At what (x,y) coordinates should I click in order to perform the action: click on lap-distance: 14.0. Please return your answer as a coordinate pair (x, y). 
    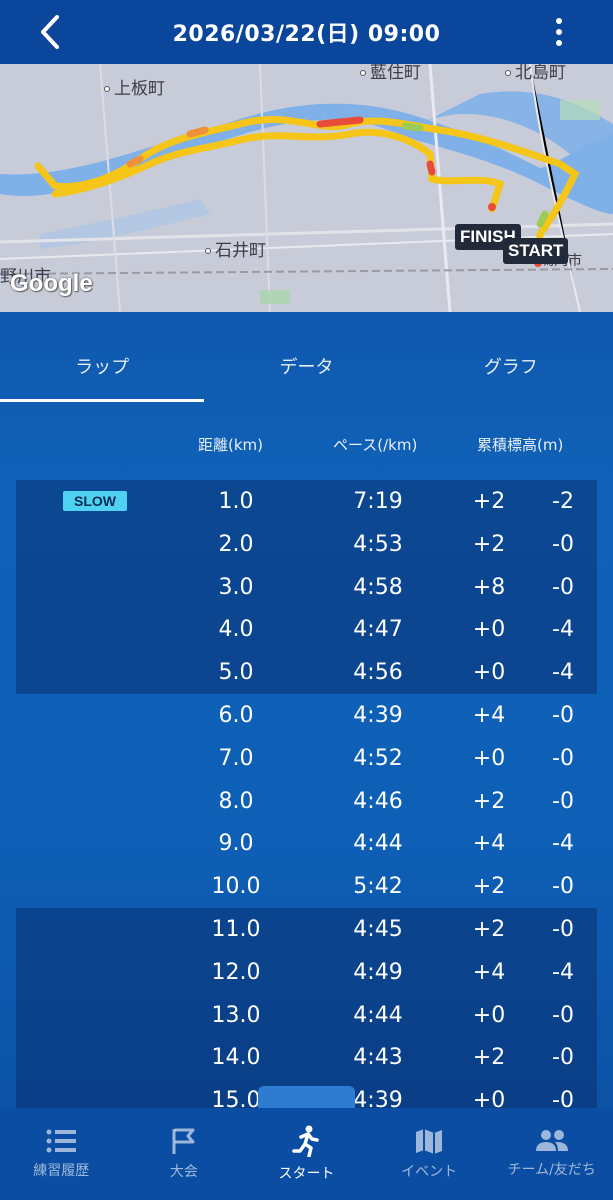
    Looking at the image, I should click on (236, 1058).